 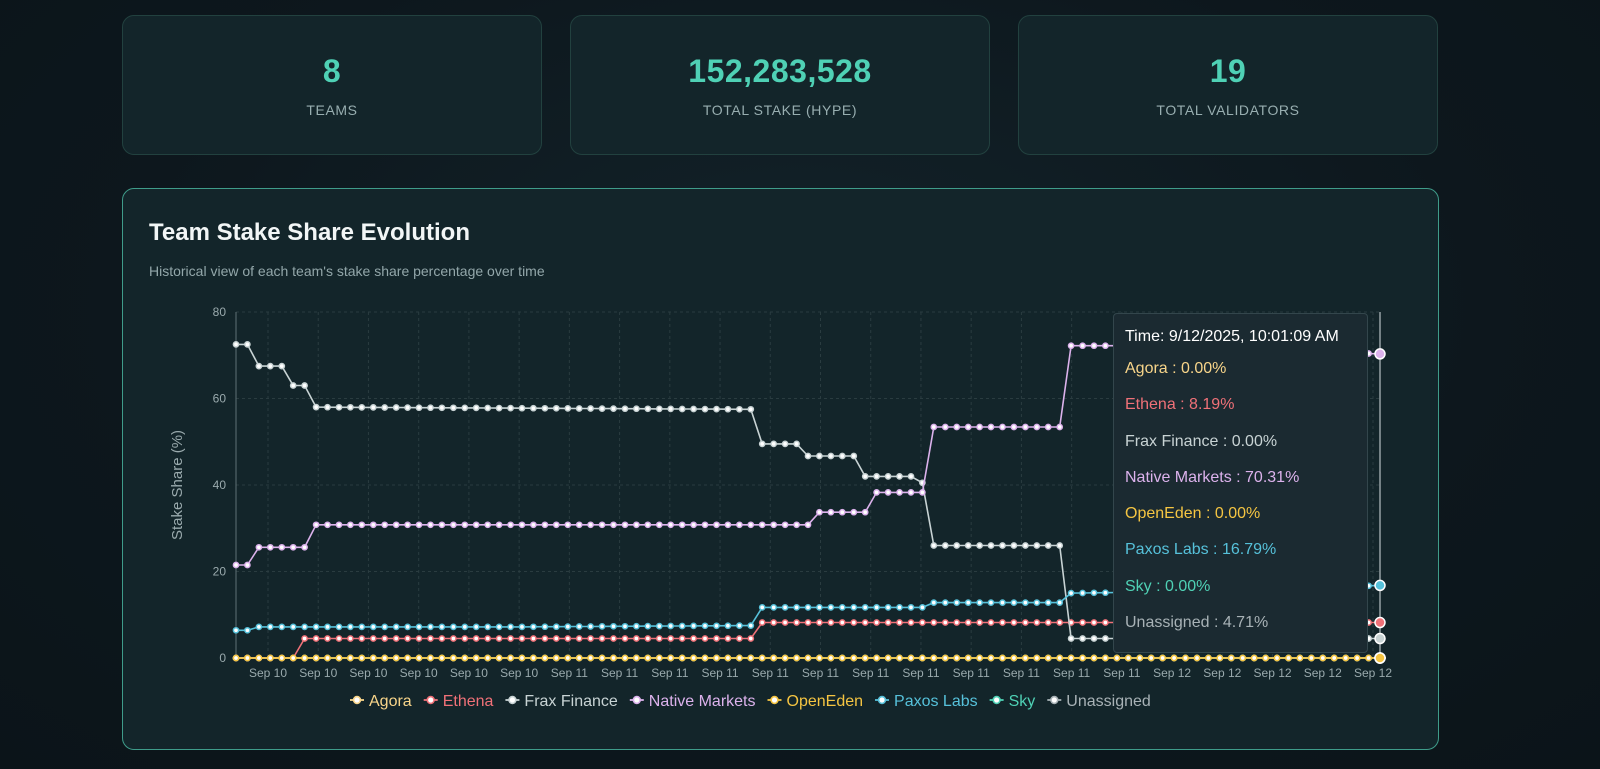 What do you see at coordinates (825, 701) in the screenshot?
I see `legend-label: OpenEden` at bounding box center [825, 701].